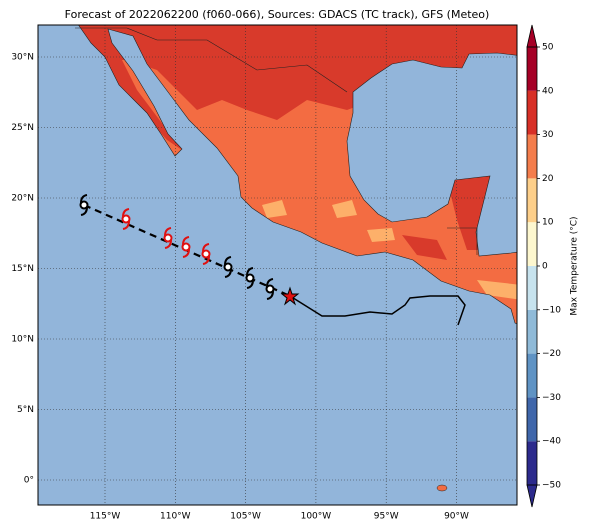 The image size is (592, 529). I want to click on lon-label: 90°W, so click(456, 517).